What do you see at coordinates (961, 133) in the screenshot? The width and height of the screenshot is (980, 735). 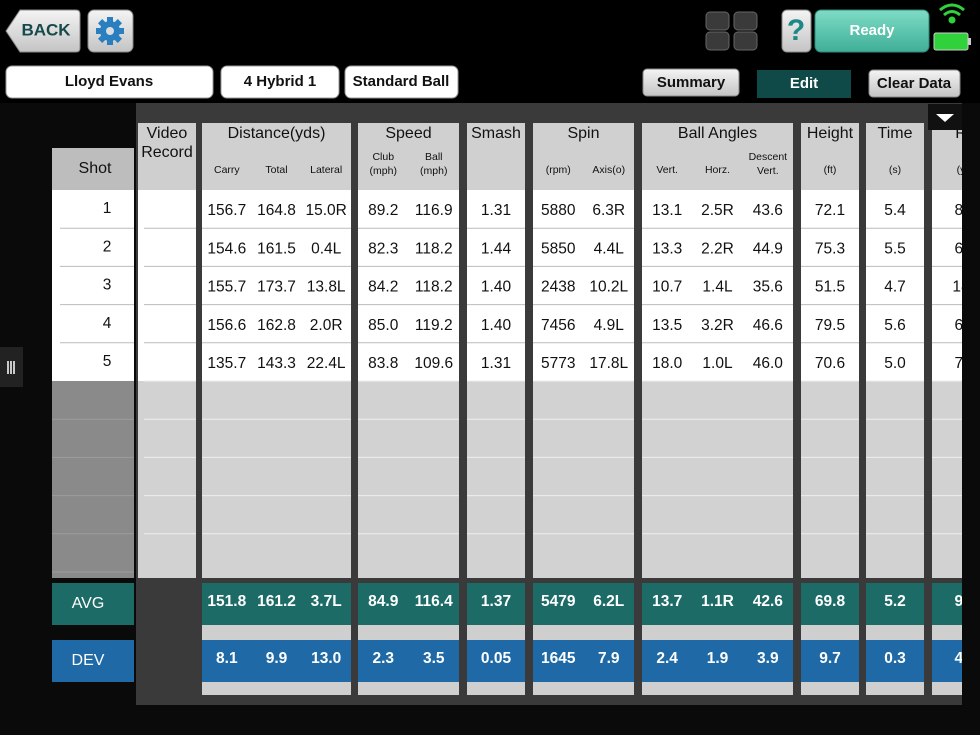 I see `column-group-title: R` at bounding box center [961, 133].